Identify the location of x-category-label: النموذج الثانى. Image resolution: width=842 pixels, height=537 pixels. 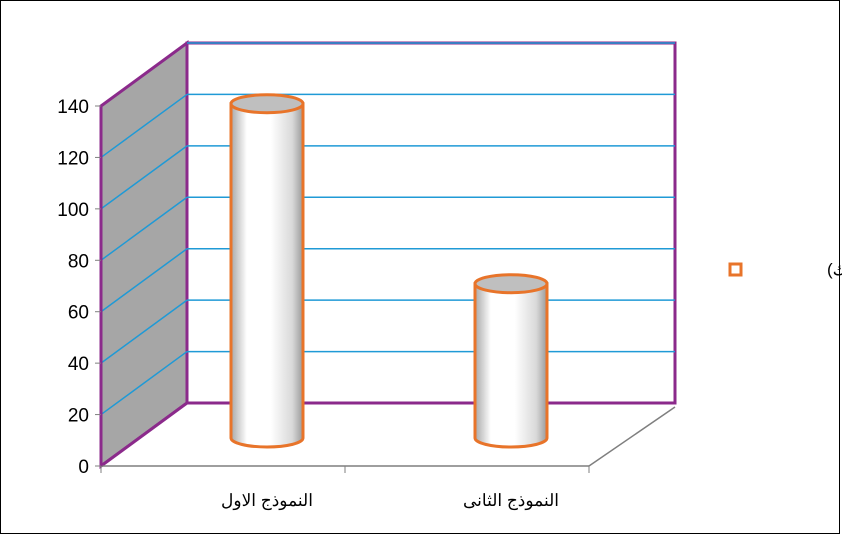
(511, 501).